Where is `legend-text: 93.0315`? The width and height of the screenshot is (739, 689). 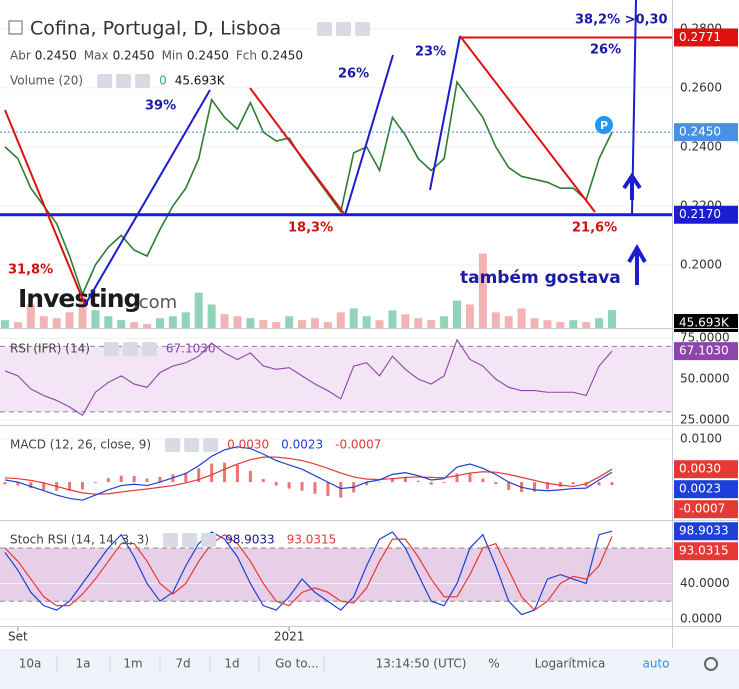
legend-text: 93.0315 is located at coordinates (312, 540).